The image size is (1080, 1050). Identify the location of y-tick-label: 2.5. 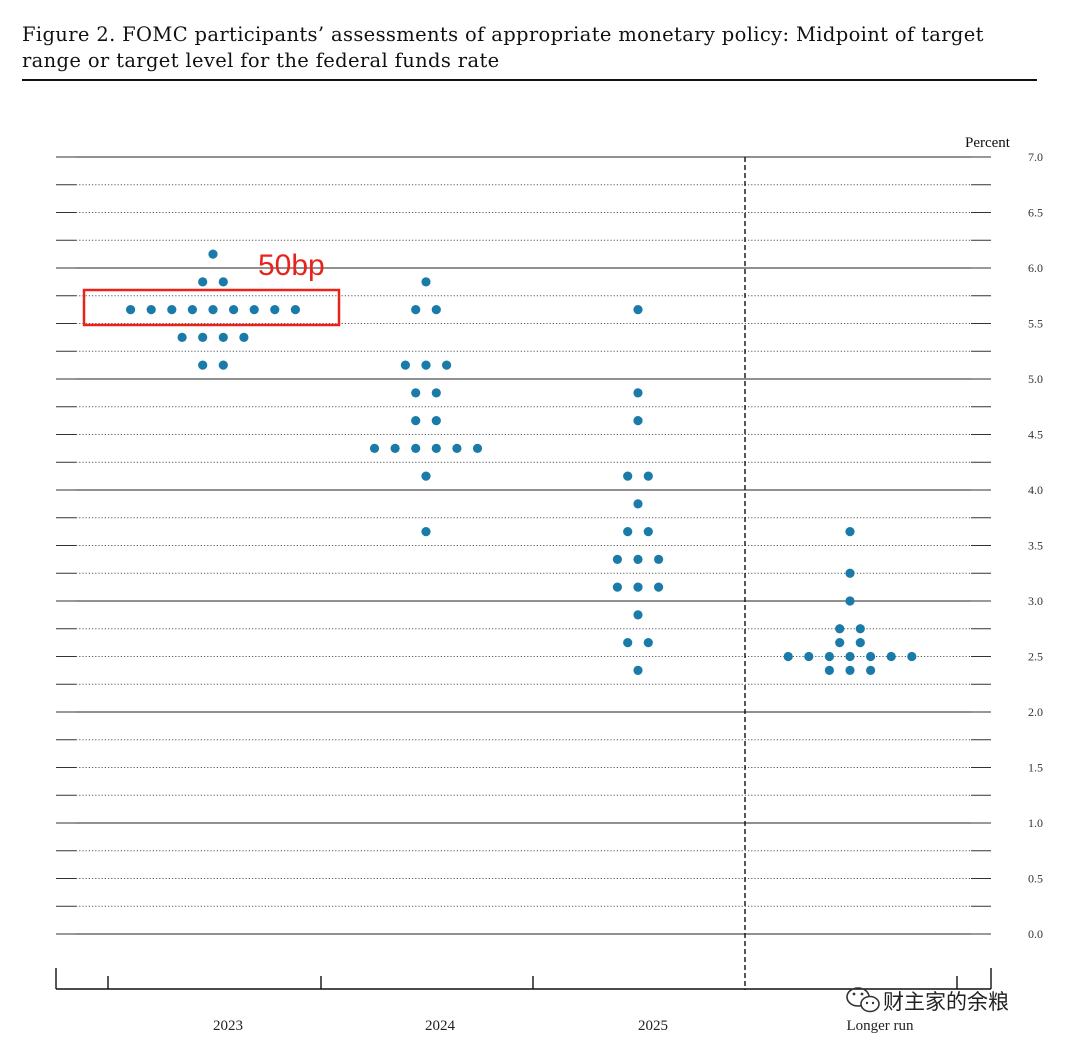
(1035, 657).